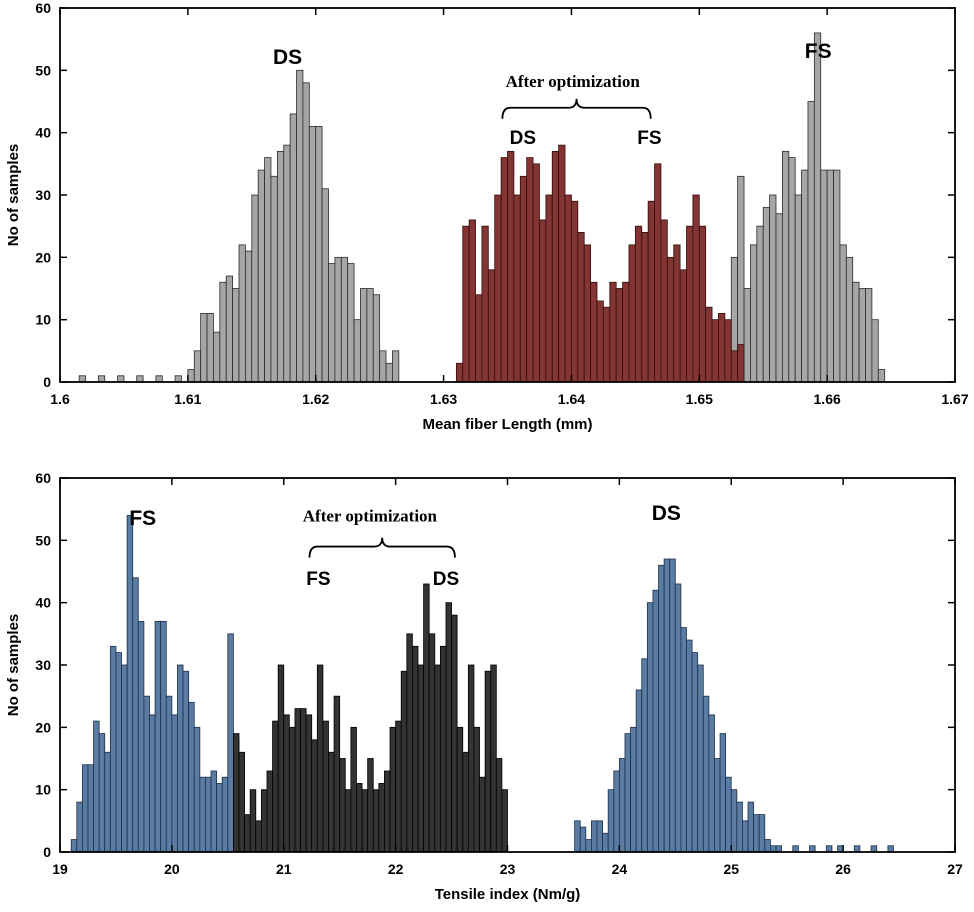 This screenshot has height=912, width=974. What do you see at coordinates (508, 894) in the screenshot?
I see `svg-text: Tensile index (Nm/g)` at bounding box center [508, 894].